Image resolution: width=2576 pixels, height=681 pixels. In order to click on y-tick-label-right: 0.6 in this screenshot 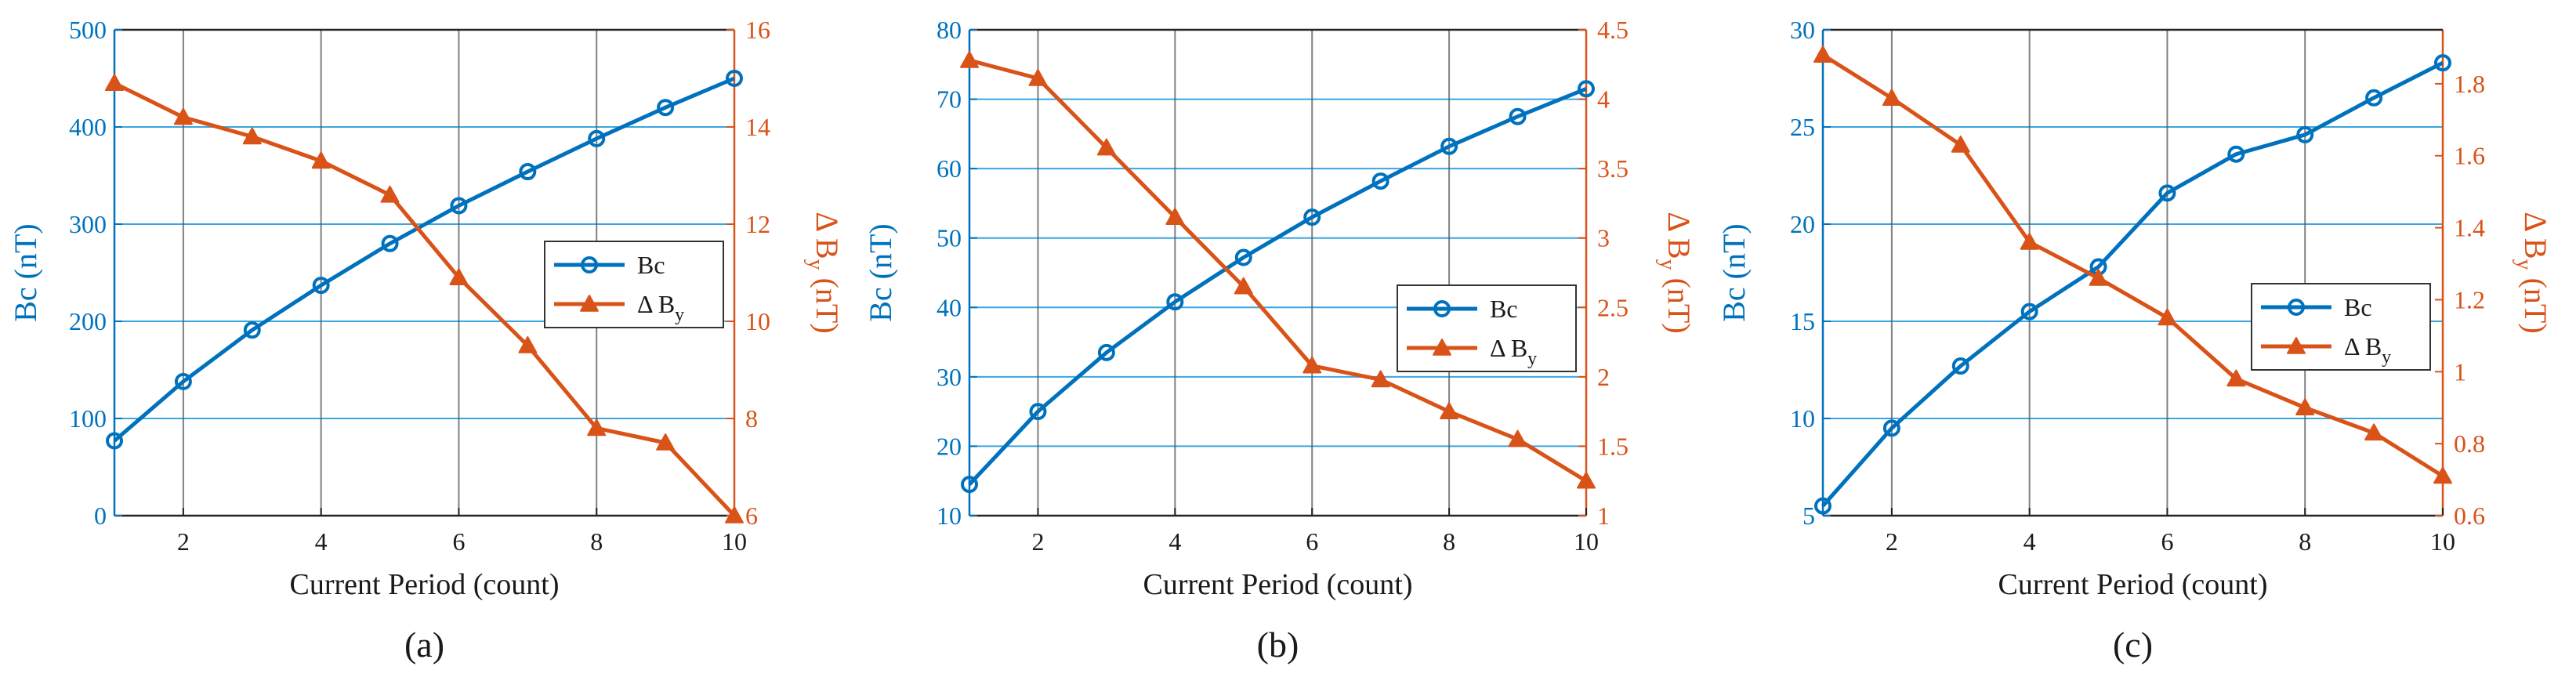, I will do `click(2469, 516)`.